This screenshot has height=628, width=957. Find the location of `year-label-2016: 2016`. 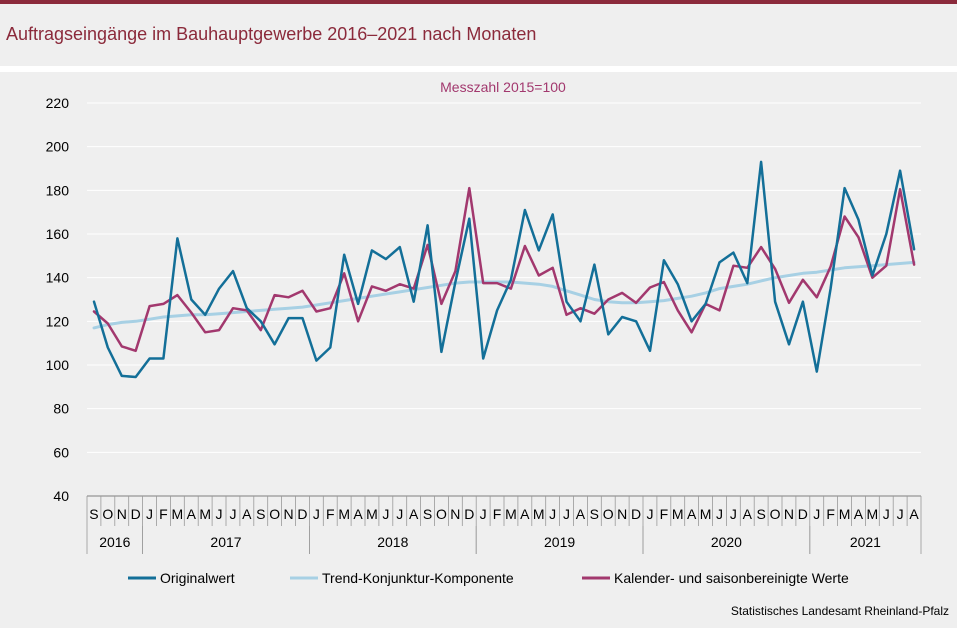

year-label-2016: 2016 is located at coordinates (114, 542).